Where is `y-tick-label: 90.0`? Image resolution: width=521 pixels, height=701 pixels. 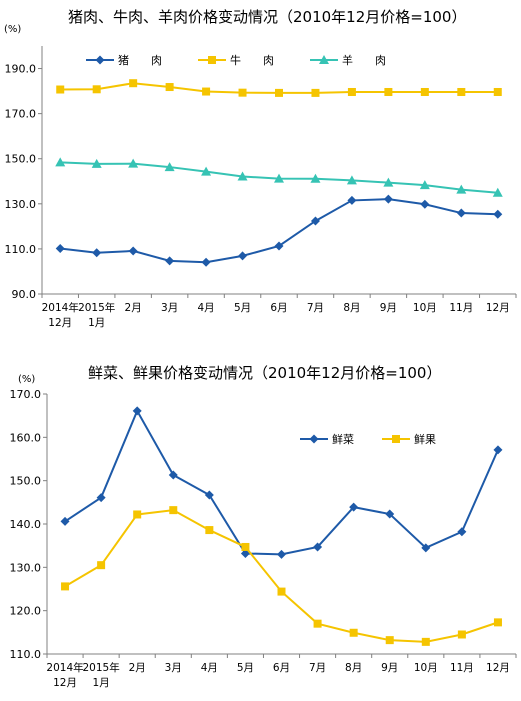
y-tick-label: 90.0 is located at coordinates (24, 294).